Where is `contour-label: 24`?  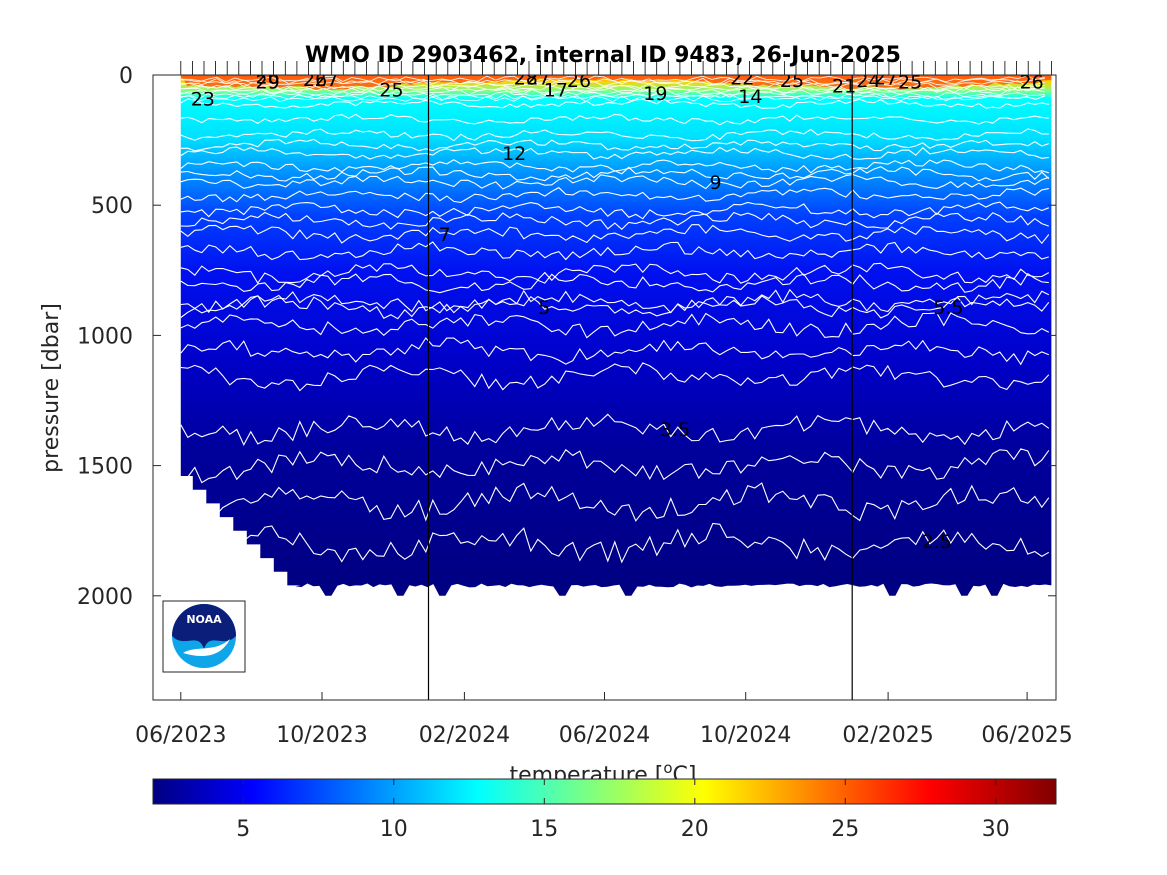 contour-label: 24 is located at coordinates (868, 81).